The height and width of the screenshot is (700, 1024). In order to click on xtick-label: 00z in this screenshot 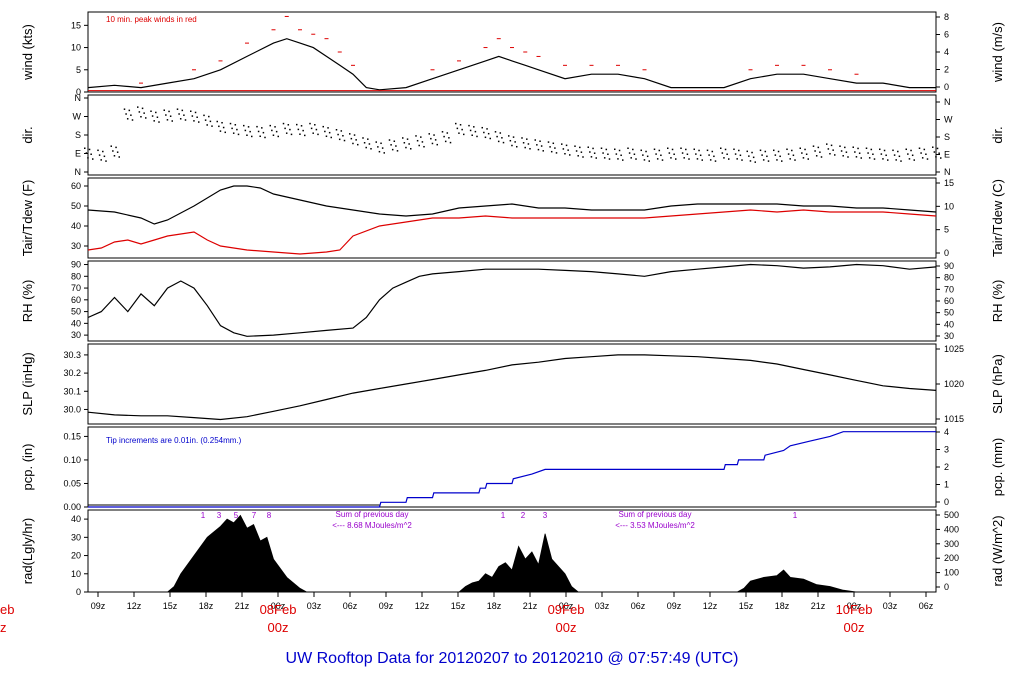, I will do `click(278, 606)`.